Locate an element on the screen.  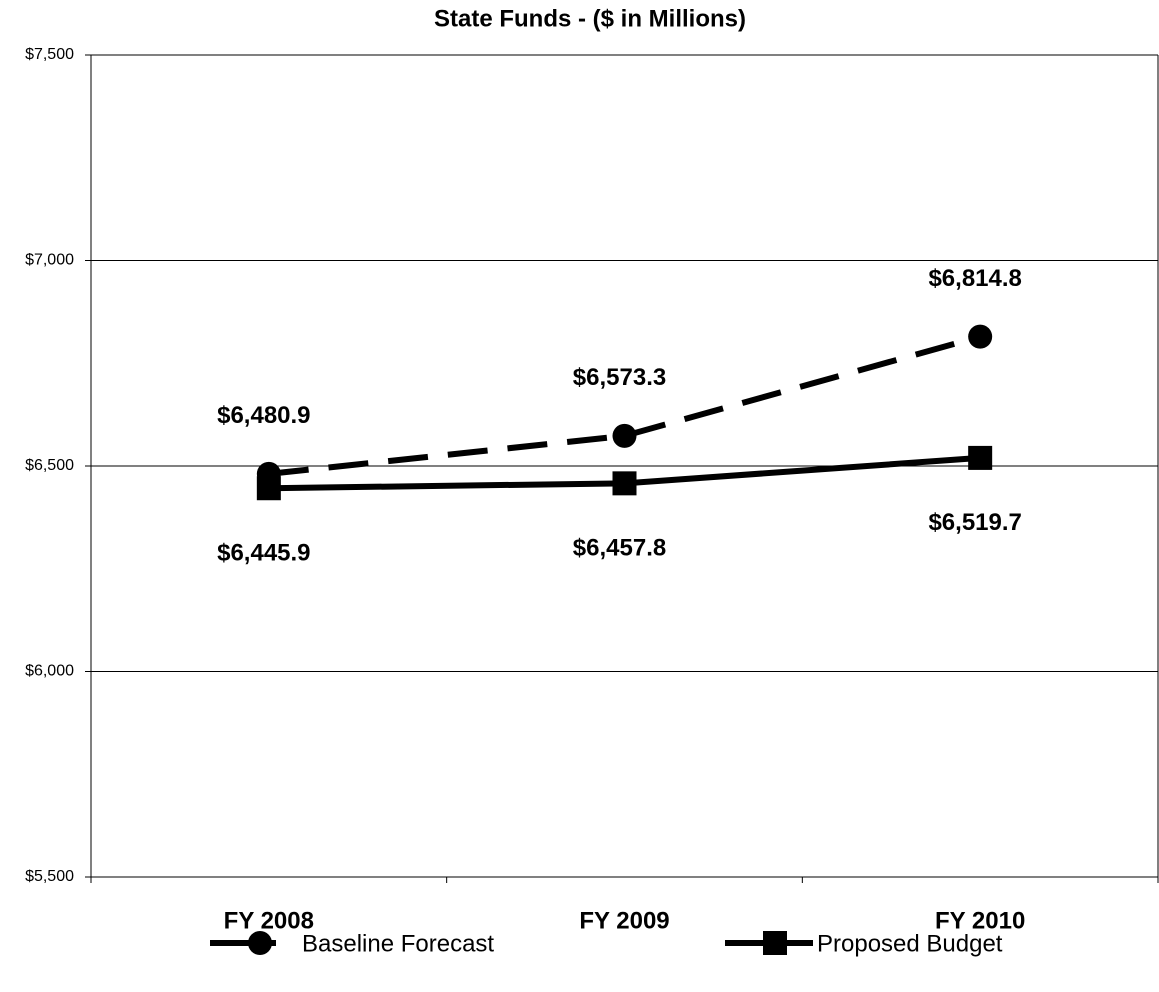
series-line is located at coordinates (624, 405).